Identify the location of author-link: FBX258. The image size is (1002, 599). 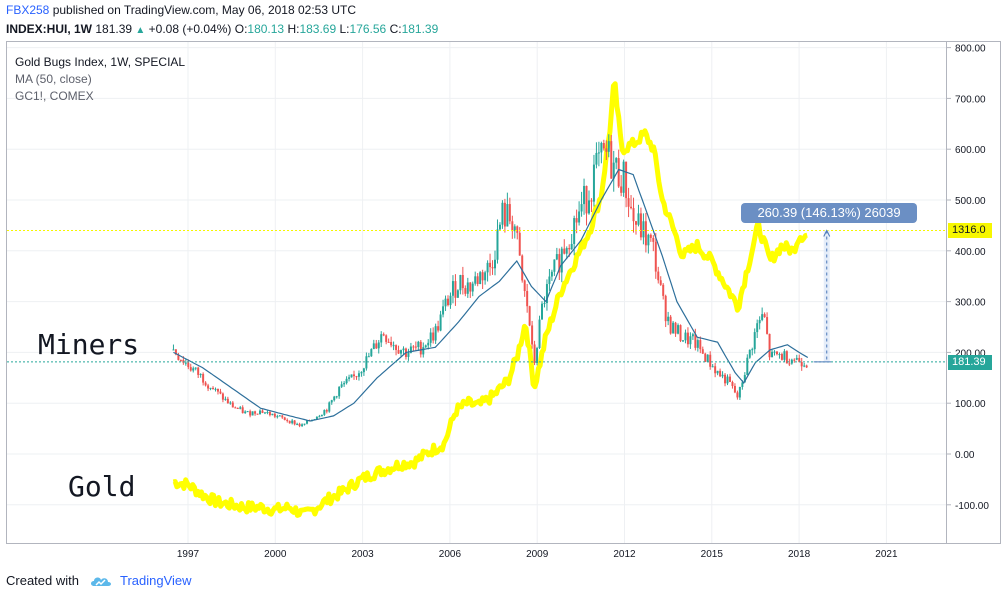
(28, 10).